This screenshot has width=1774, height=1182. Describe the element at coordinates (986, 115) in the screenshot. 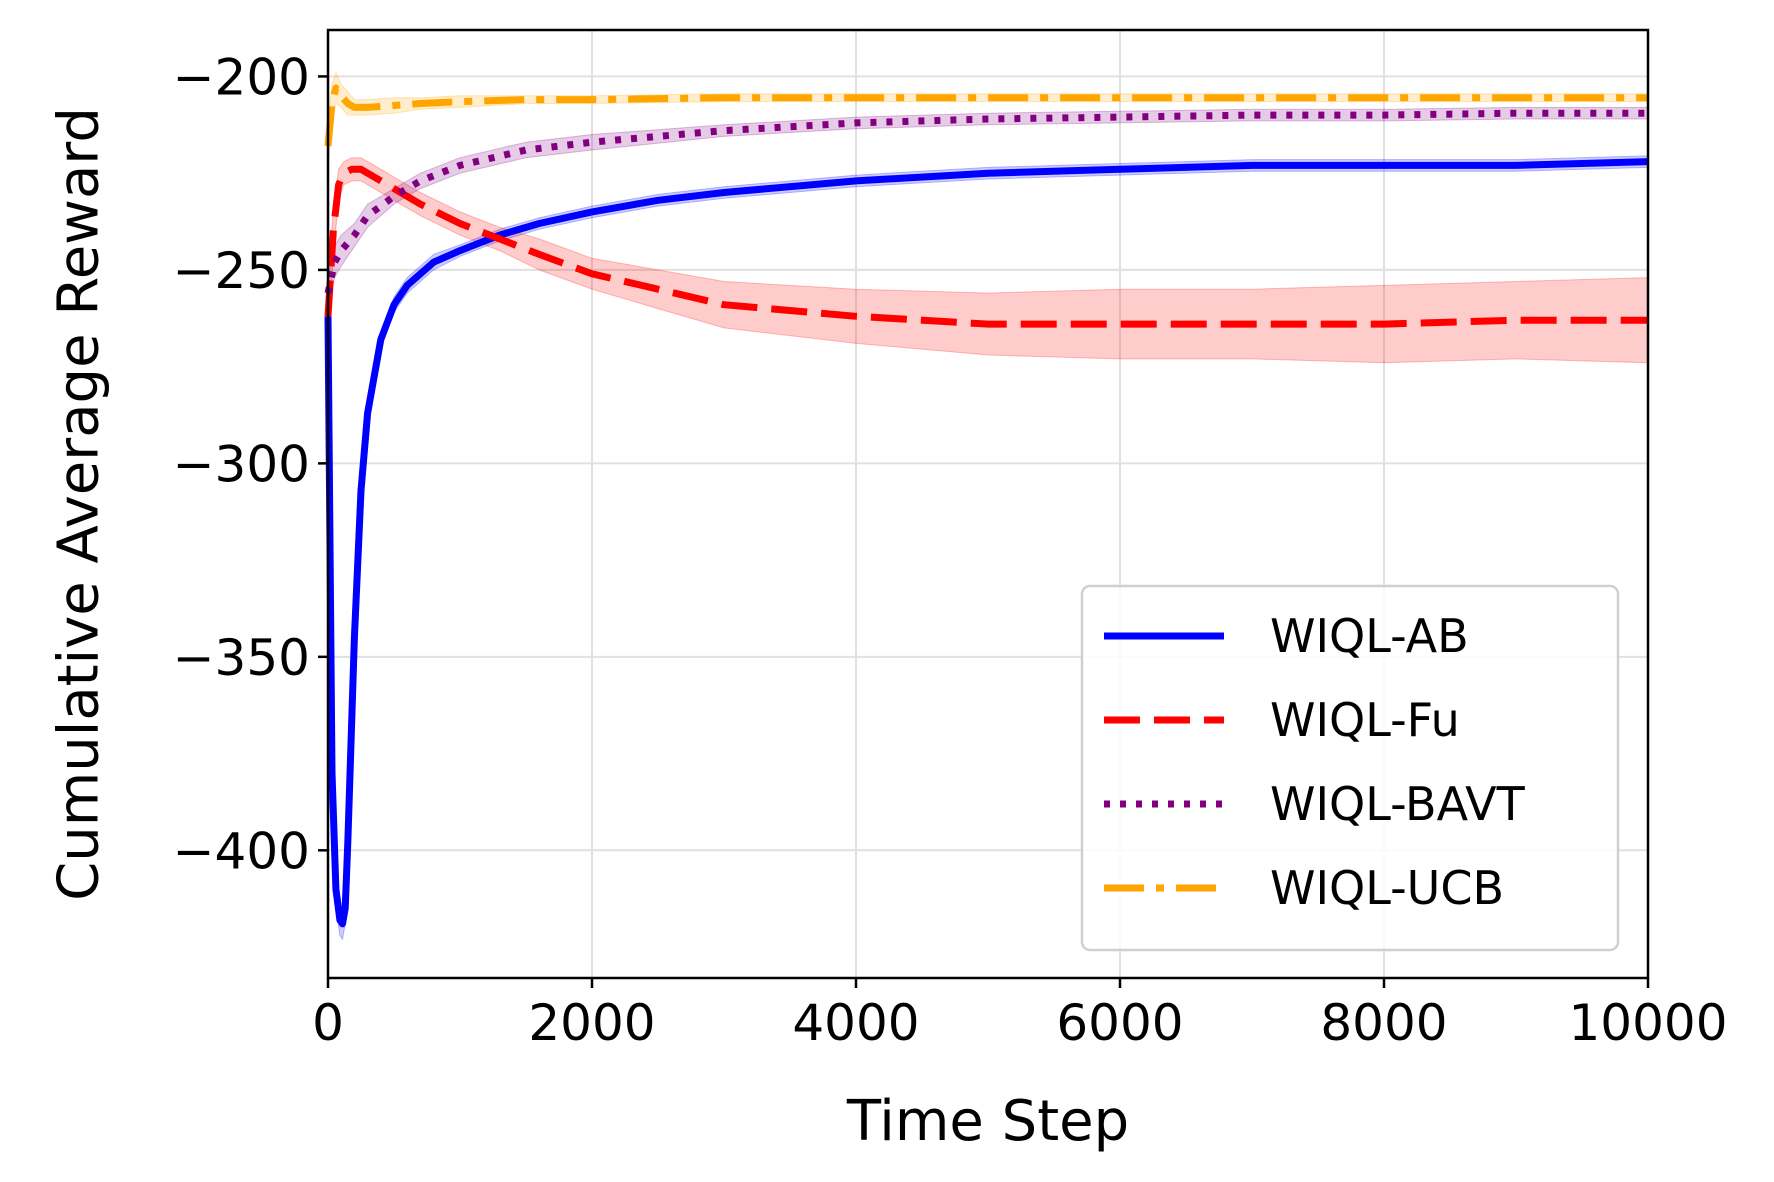

I see `series-line-wiql-ucb` at that location.